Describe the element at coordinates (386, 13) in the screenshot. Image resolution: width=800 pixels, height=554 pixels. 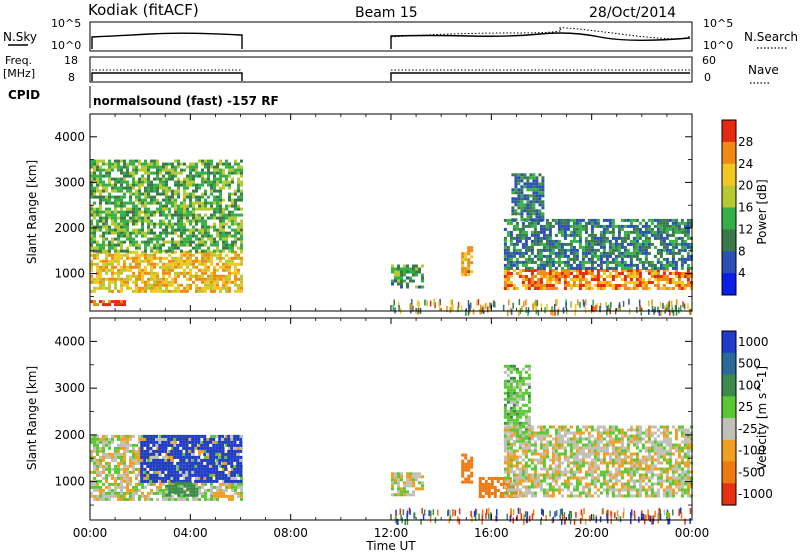
I see `beam-title: Beam 15` at that location.